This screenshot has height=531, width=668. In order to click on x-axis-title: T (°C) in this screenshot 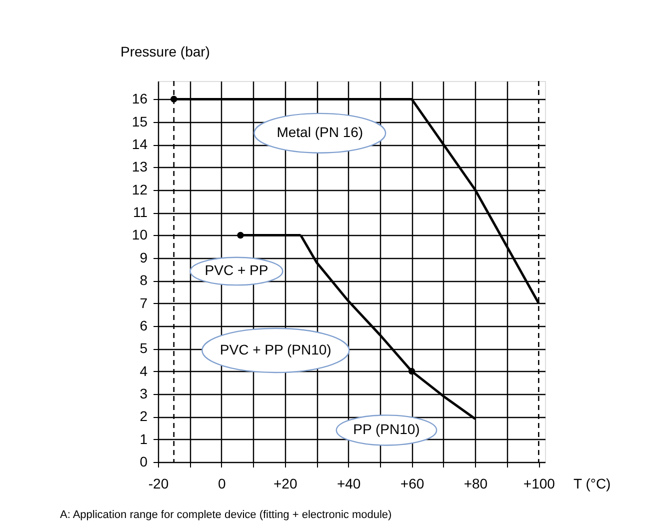, I will do `click(592, 484)`.